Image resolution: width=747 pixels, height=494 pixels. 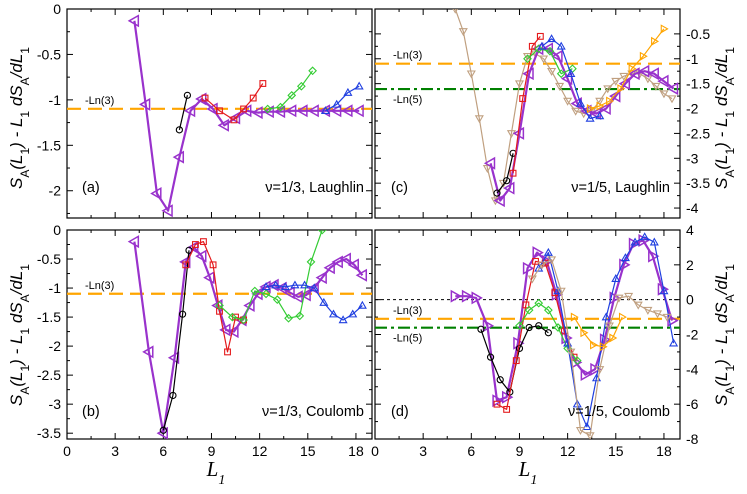 What do you see at coordinates (356, 451) in the screenshot?
I see `x-tick-label: 18` at bounding box center [356, 451].